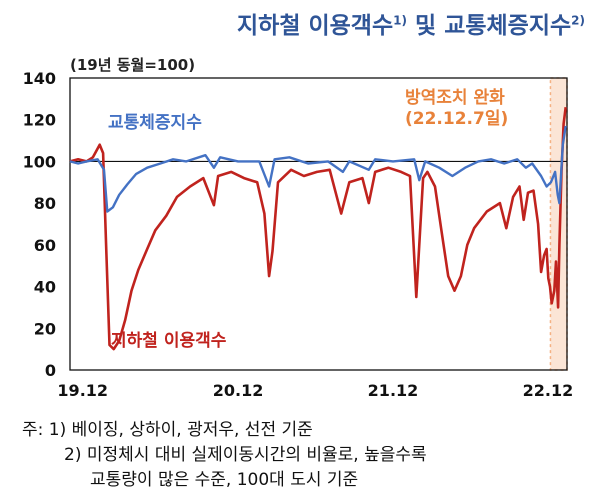  I want to click on title-second: 교통체증지수, so click(508, 26).